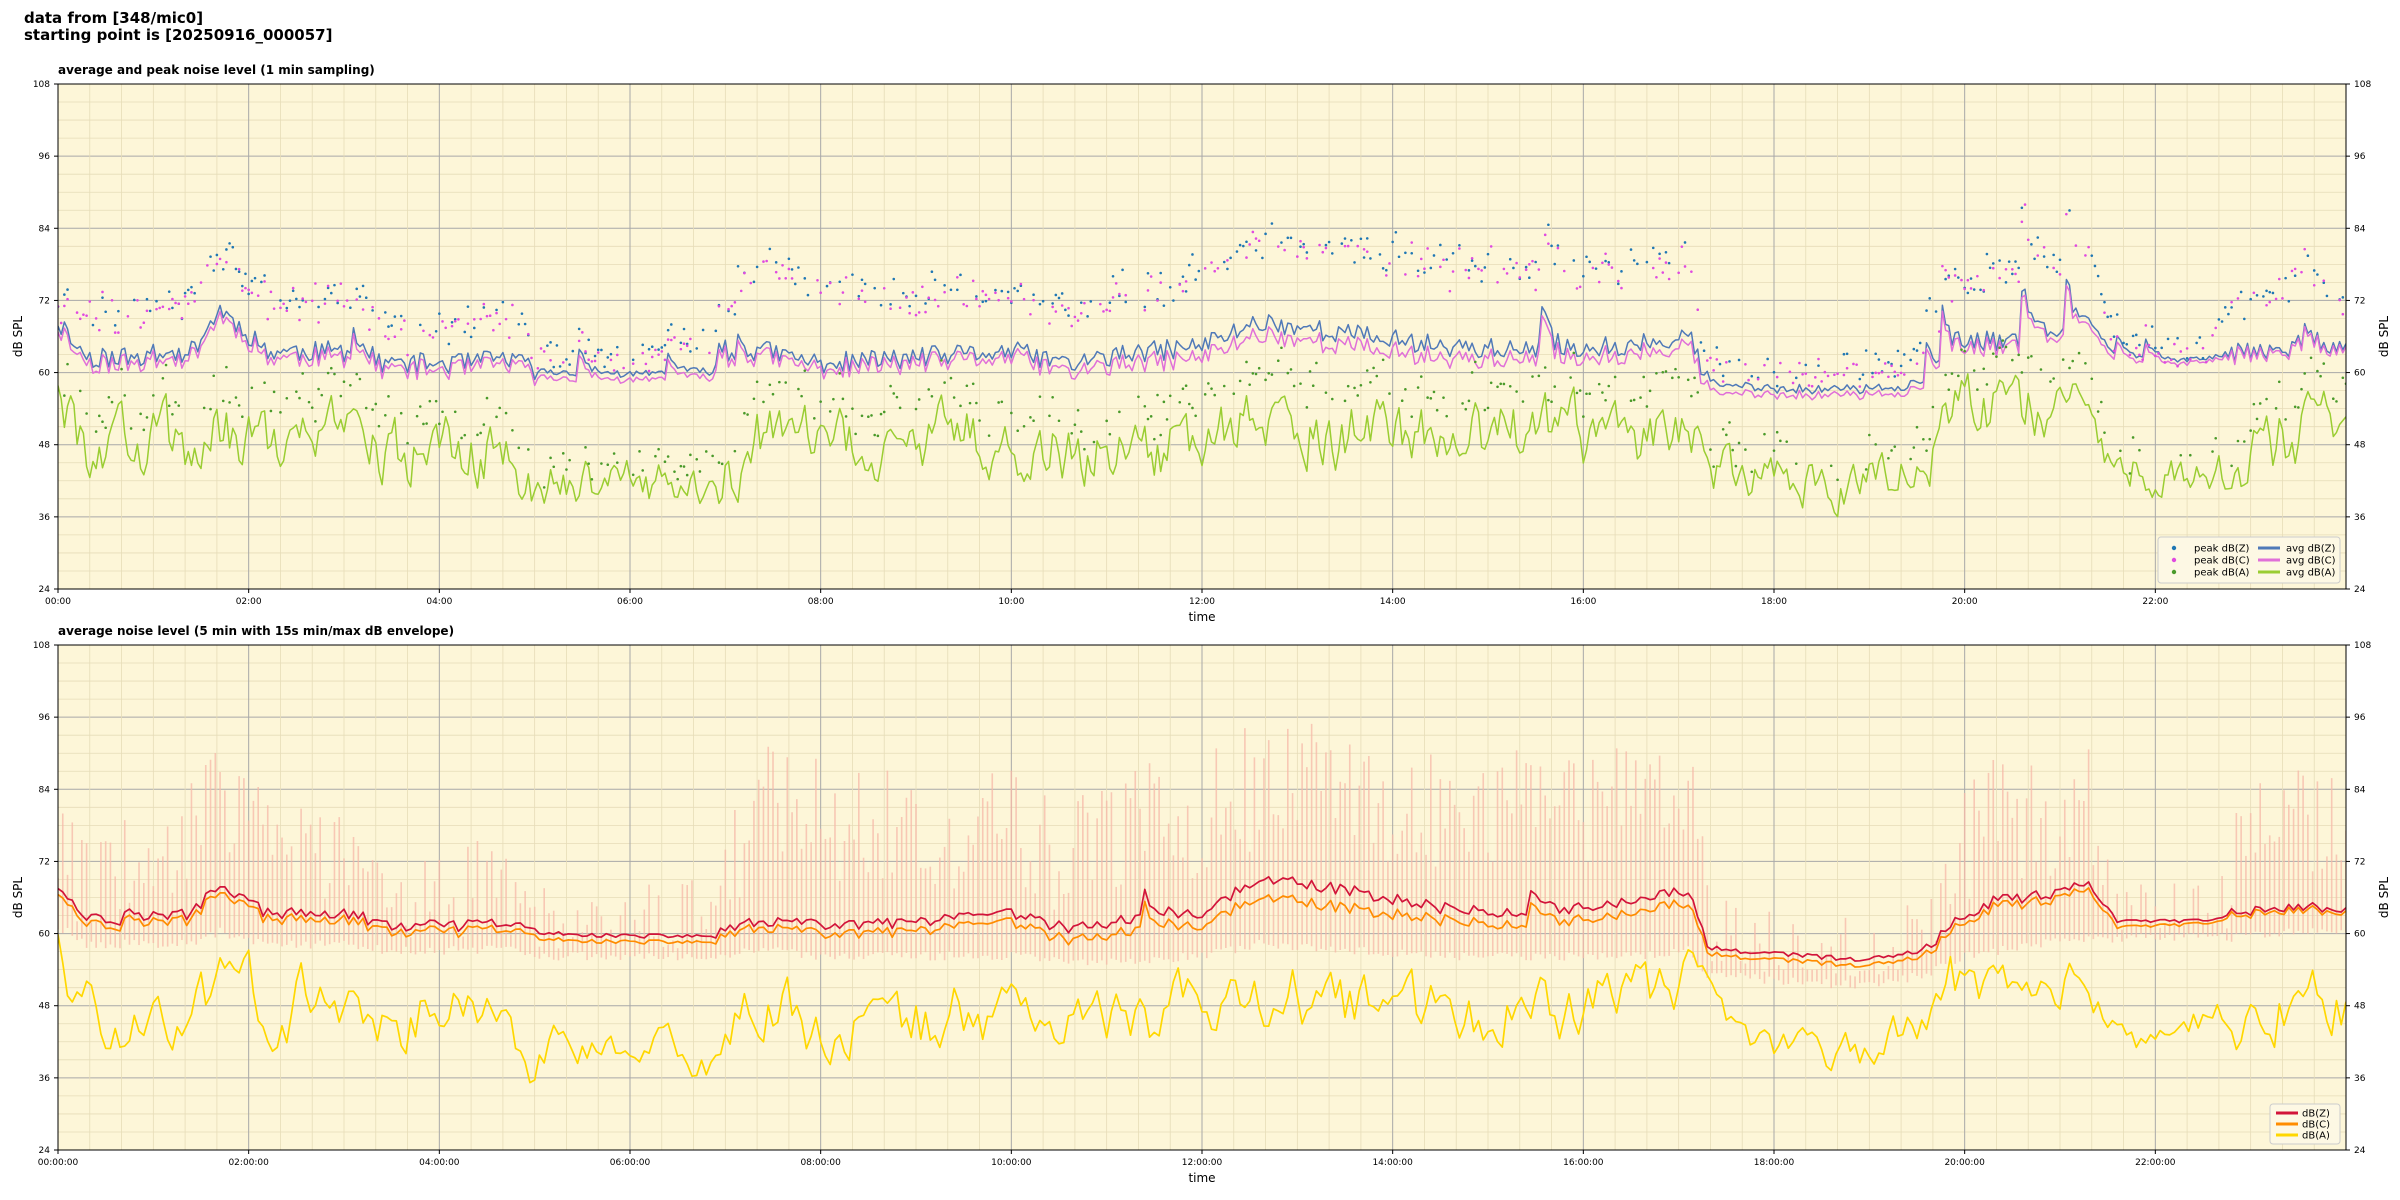 This screenshot has width=2400, height=1200. What do you see at coordinates (2174, 560) in the screenshot?
I see `legend-marker` at bounding box center [2174, 560].